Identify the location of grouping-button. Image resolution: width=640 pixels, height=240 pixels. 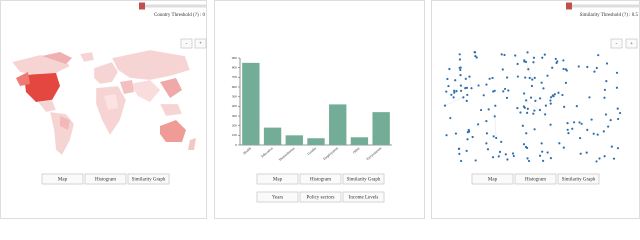
(363, 197).